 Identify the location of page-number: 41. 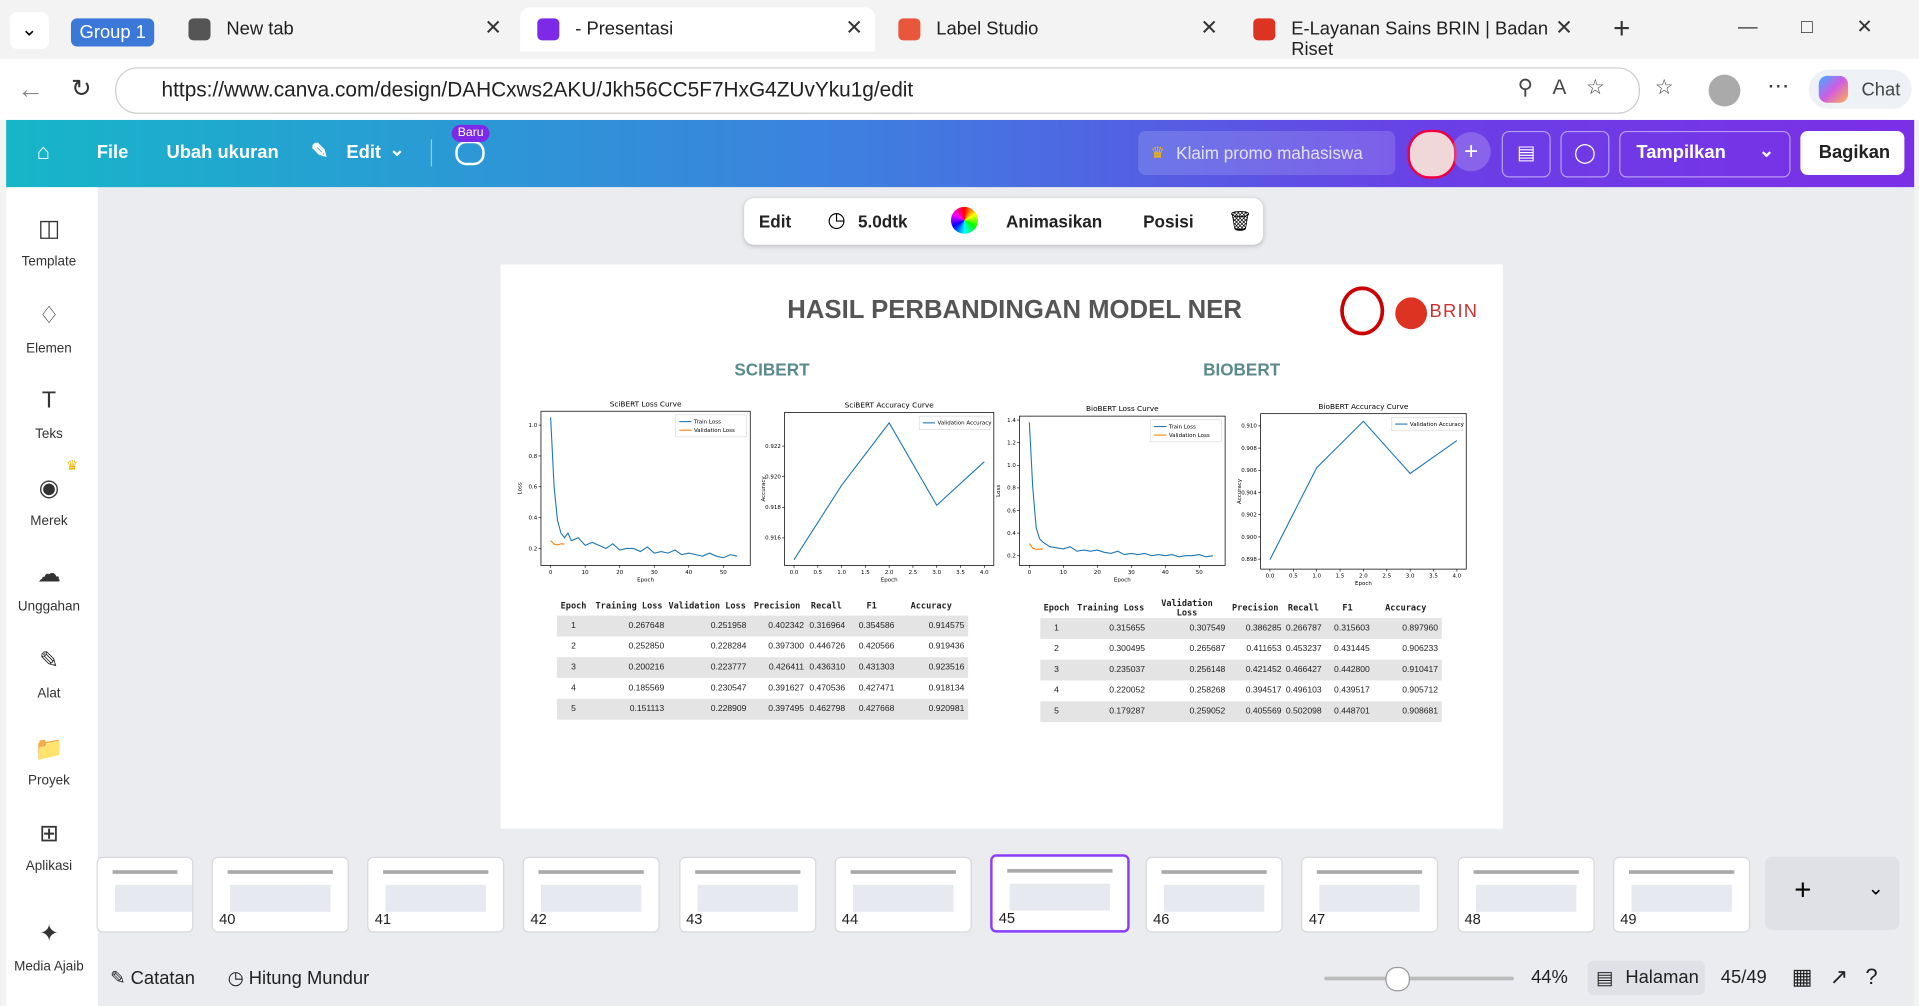
(383, 919).